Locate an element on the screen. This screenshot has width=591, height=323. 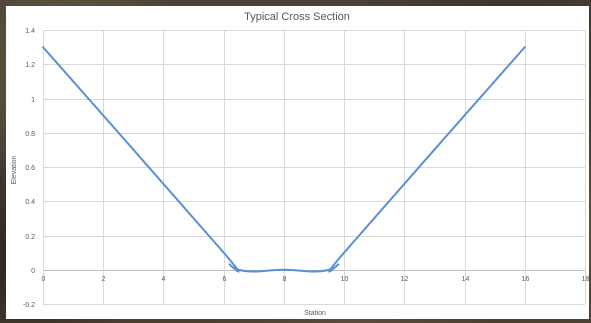
y-tick-label: 0.4 is located at coordinates (30, 202).